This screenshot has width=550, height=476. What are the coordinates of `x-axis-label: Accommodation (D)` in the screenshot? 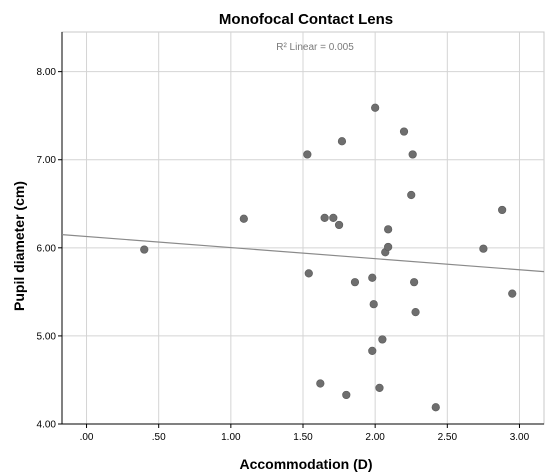 It's located at (306, 464).